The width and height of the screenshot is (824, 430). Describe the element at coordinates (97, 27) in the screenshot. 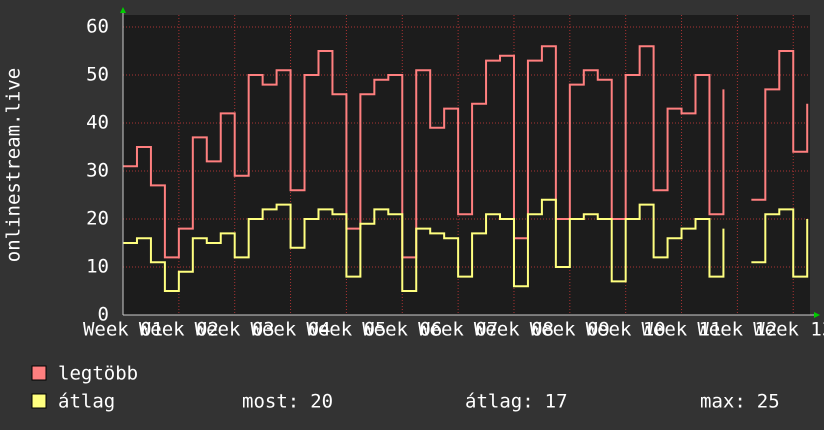

I see `y-tick-label: 60` at that location.